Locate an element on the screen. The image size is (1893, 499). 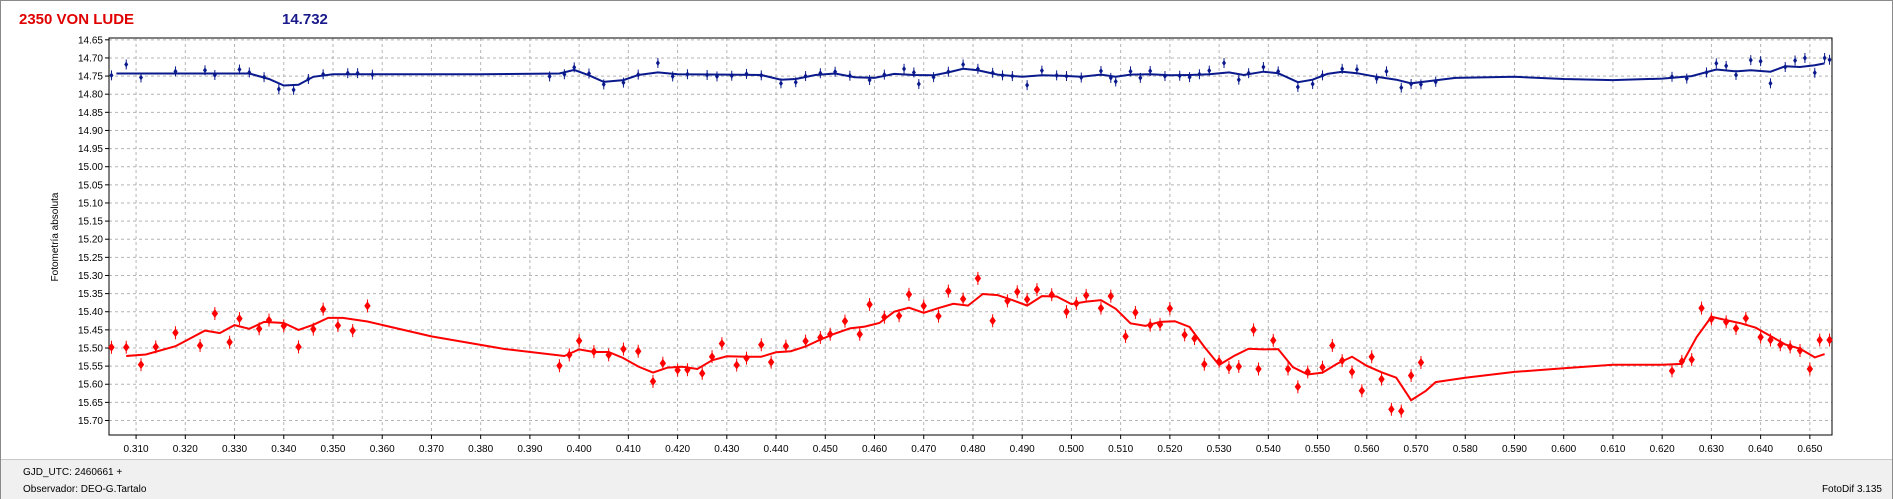
x-tick-label: 0.640 is located at coordinates (1760, 449).